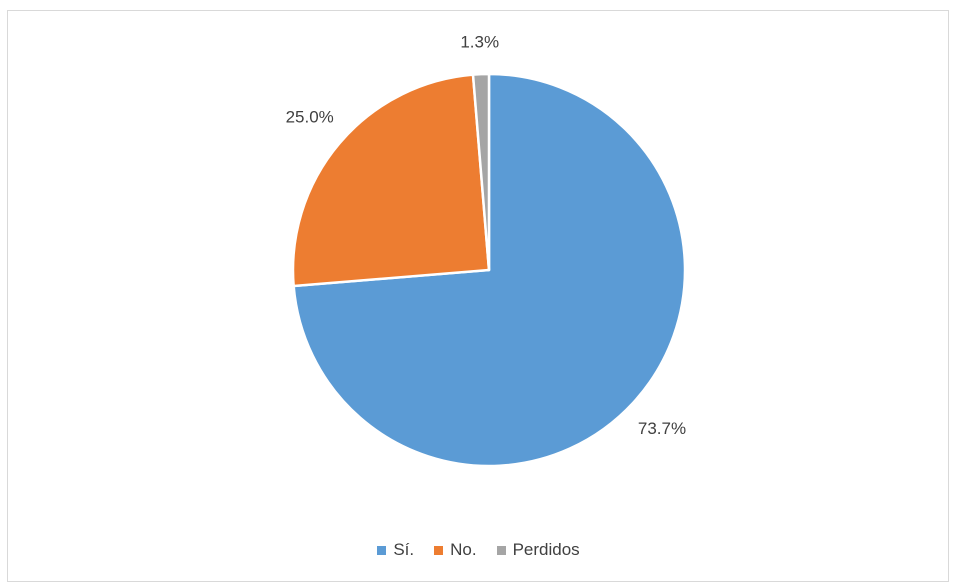 Image resolution: width=957 pixels, height=583 pixels. What do you see at coordinates (478, 550) in the screenshot?
I see `legend: Sí. No. Perdidos` at bounding box center [478, 550].